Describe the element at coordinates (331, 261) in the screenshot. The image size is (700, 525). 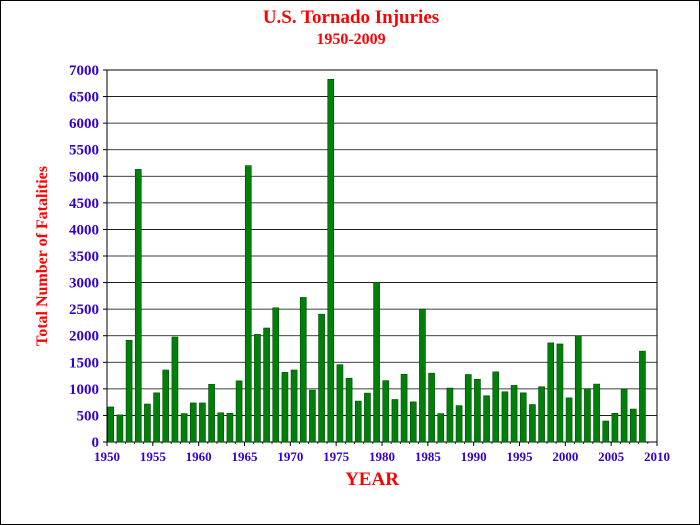
I see `bar-1974` at that location.